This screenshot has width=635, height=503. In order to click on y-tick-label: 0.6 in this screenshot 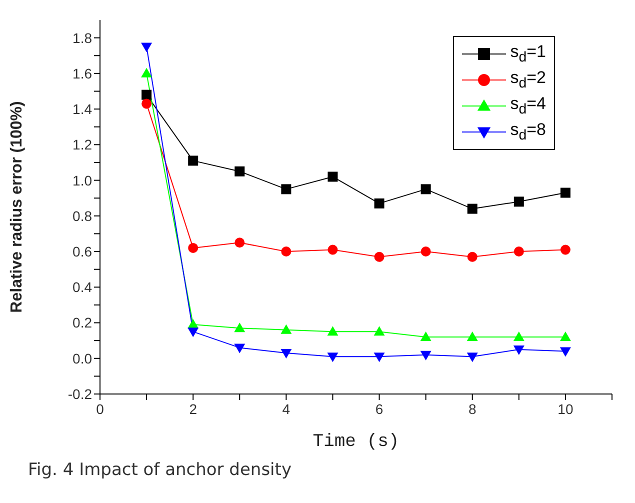, I will do `click(82, 251)`.